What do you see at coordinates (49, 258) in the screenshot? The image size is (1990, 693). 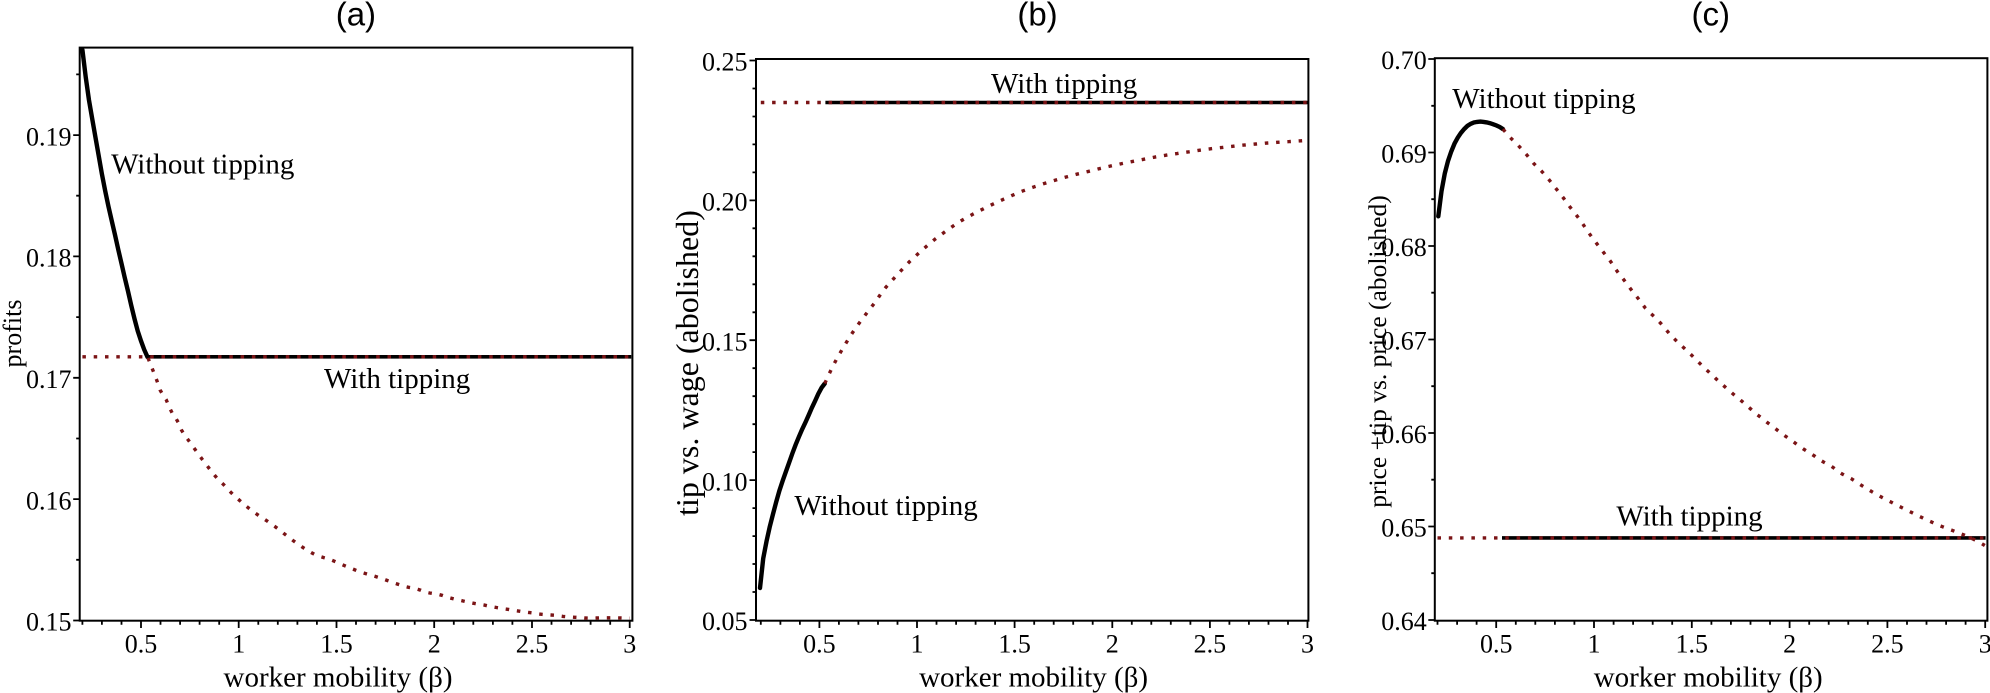 I see `svg-text: 0.18` at bounding box center [49, 258].